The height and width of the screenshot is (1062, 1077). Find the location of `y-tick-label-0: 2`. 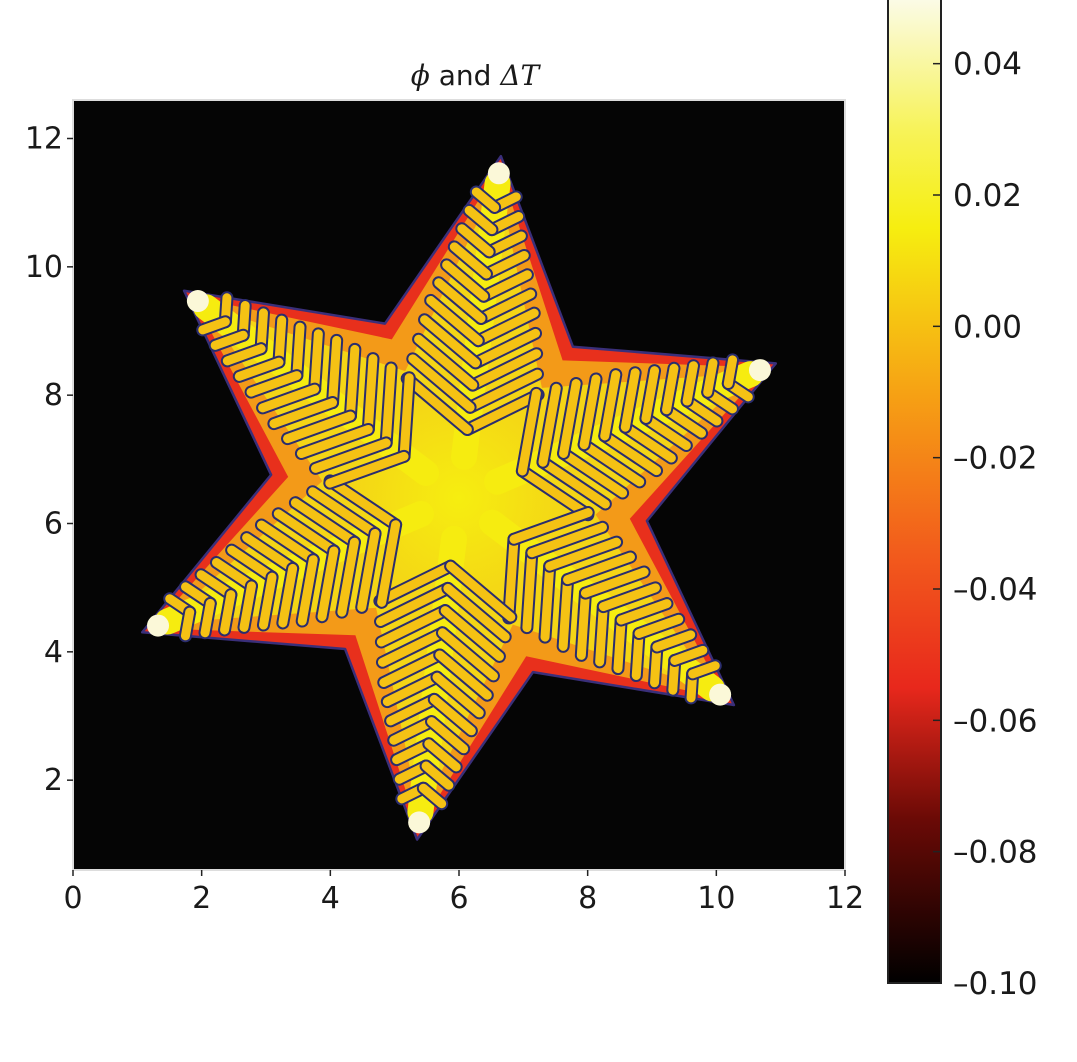

y-tick-label-0: 2 is located at coordinates (53, 780).